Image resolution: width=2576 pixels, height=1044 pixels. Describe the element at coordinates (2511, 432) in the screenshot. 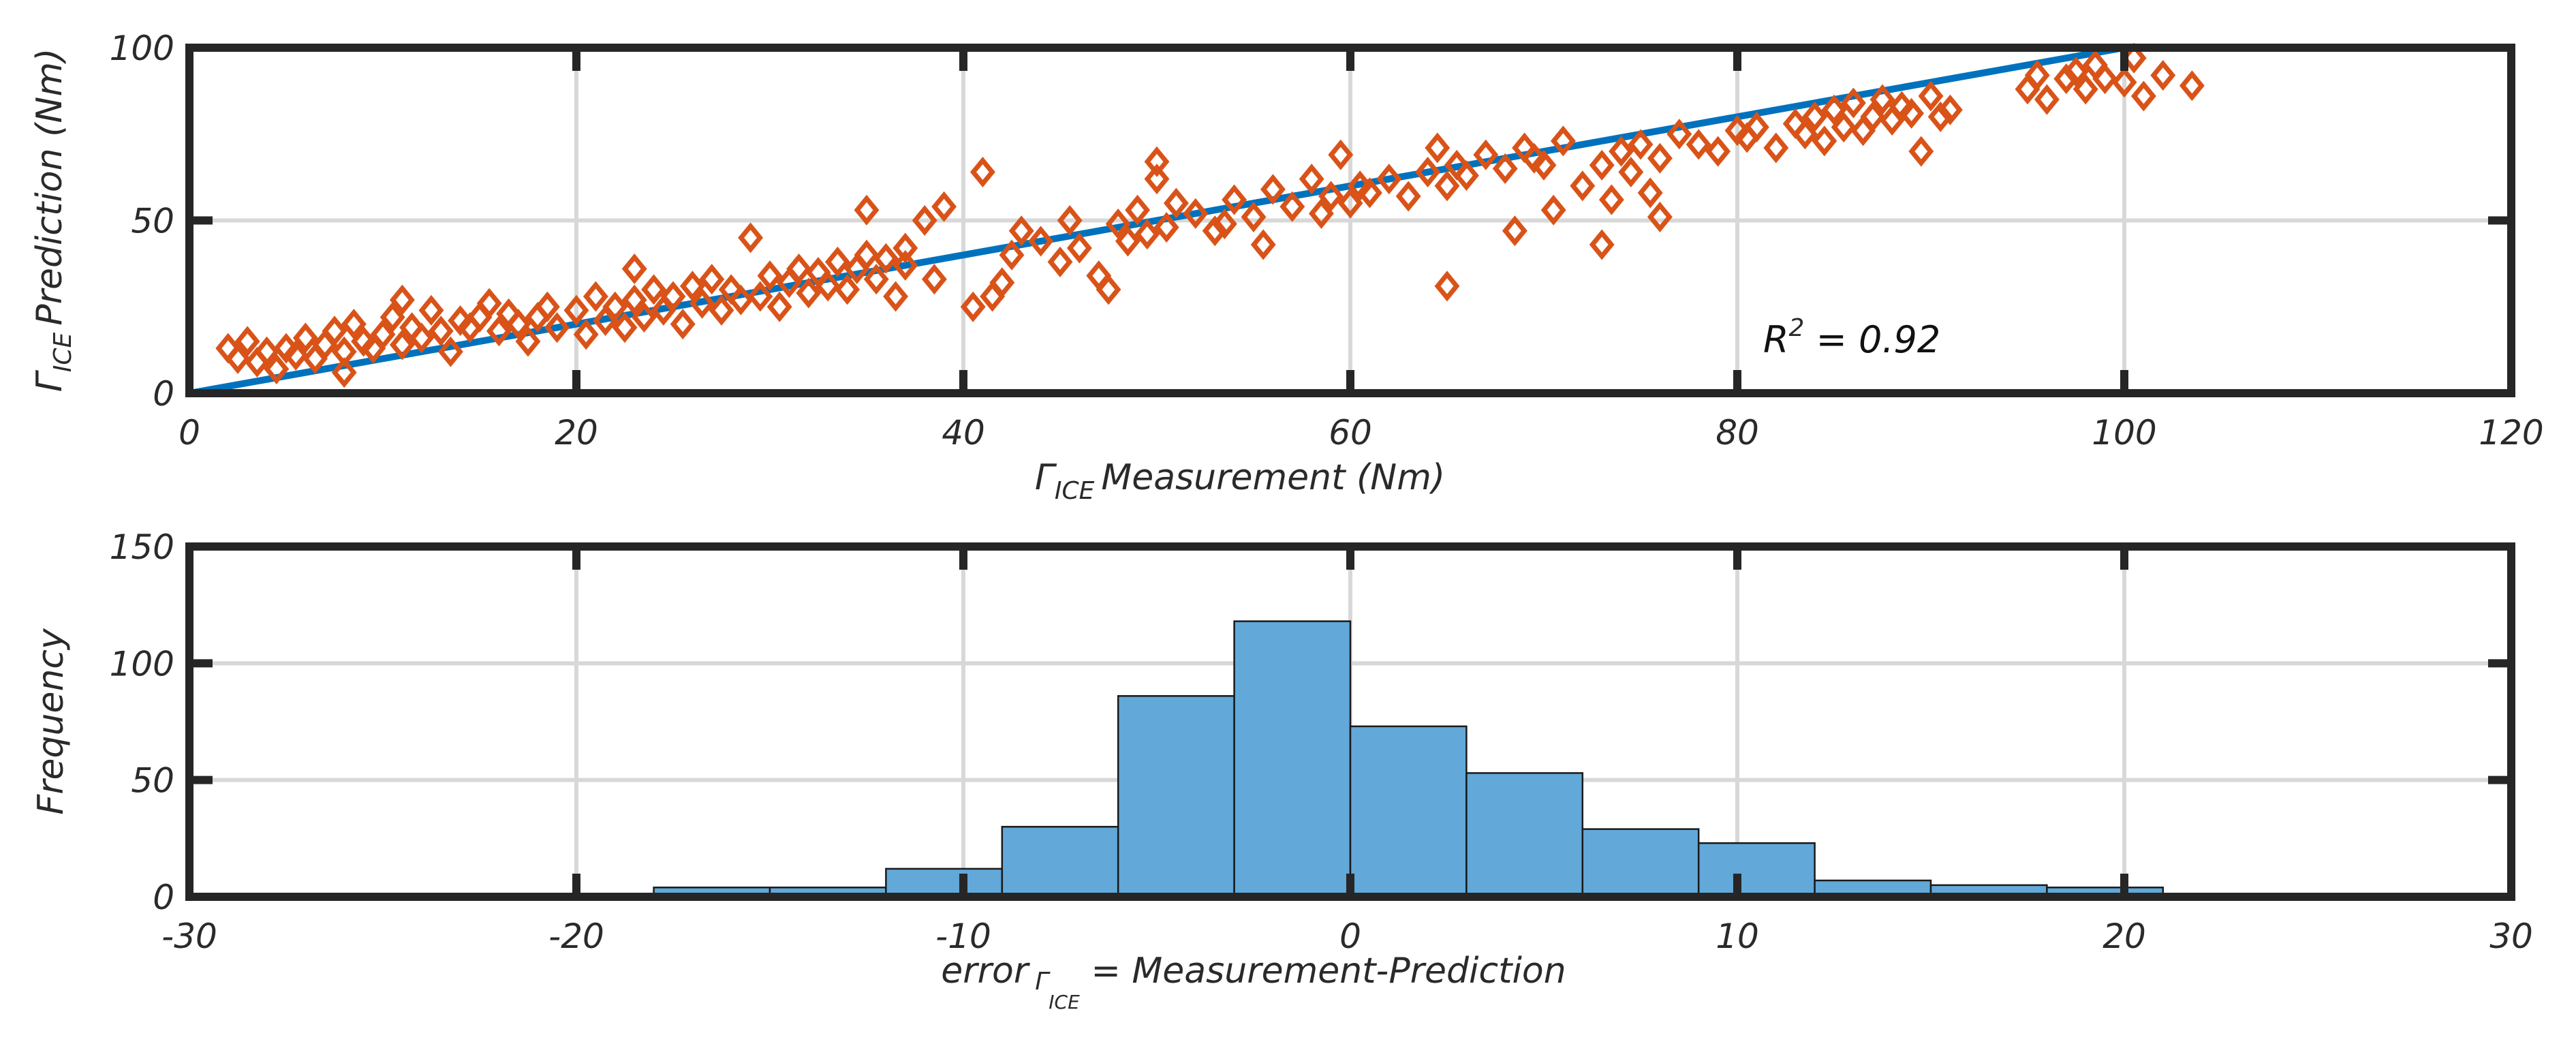

I see `scatter-x-tick-label: 120` at that location.